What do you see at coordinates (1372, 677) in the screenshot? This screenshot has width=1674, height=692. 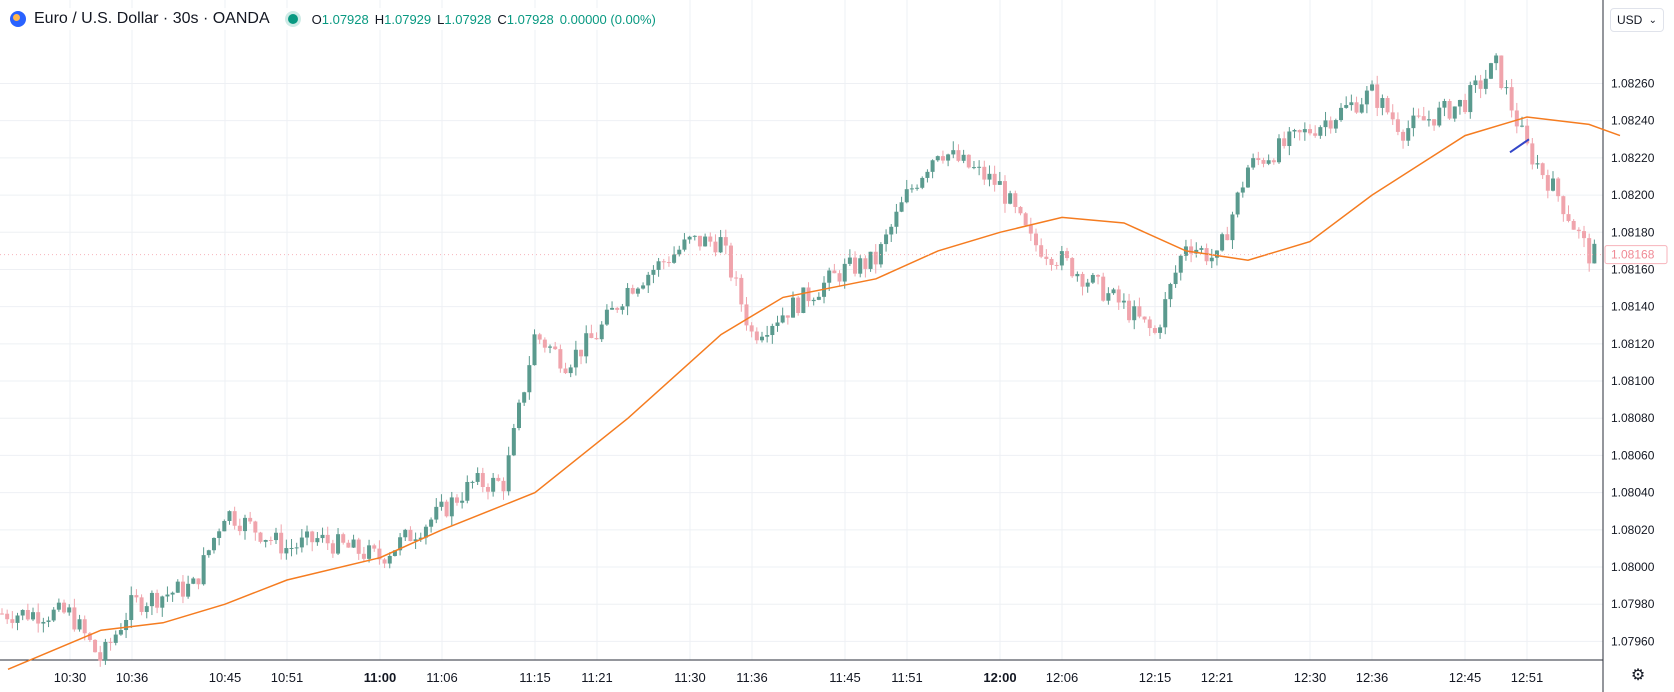 I see `x-tick-label: 12:36` at bounding box center [1372, 677].